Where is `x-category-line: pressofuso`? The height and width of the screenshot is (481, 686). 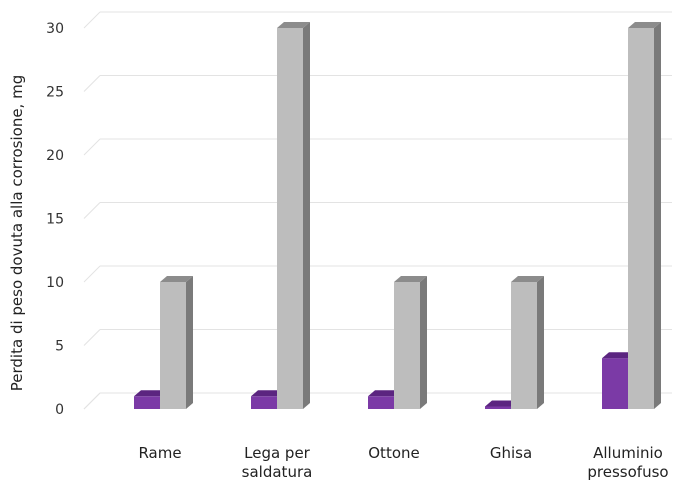
x-category-line: pressofuso is located at coordinates (627, 472).